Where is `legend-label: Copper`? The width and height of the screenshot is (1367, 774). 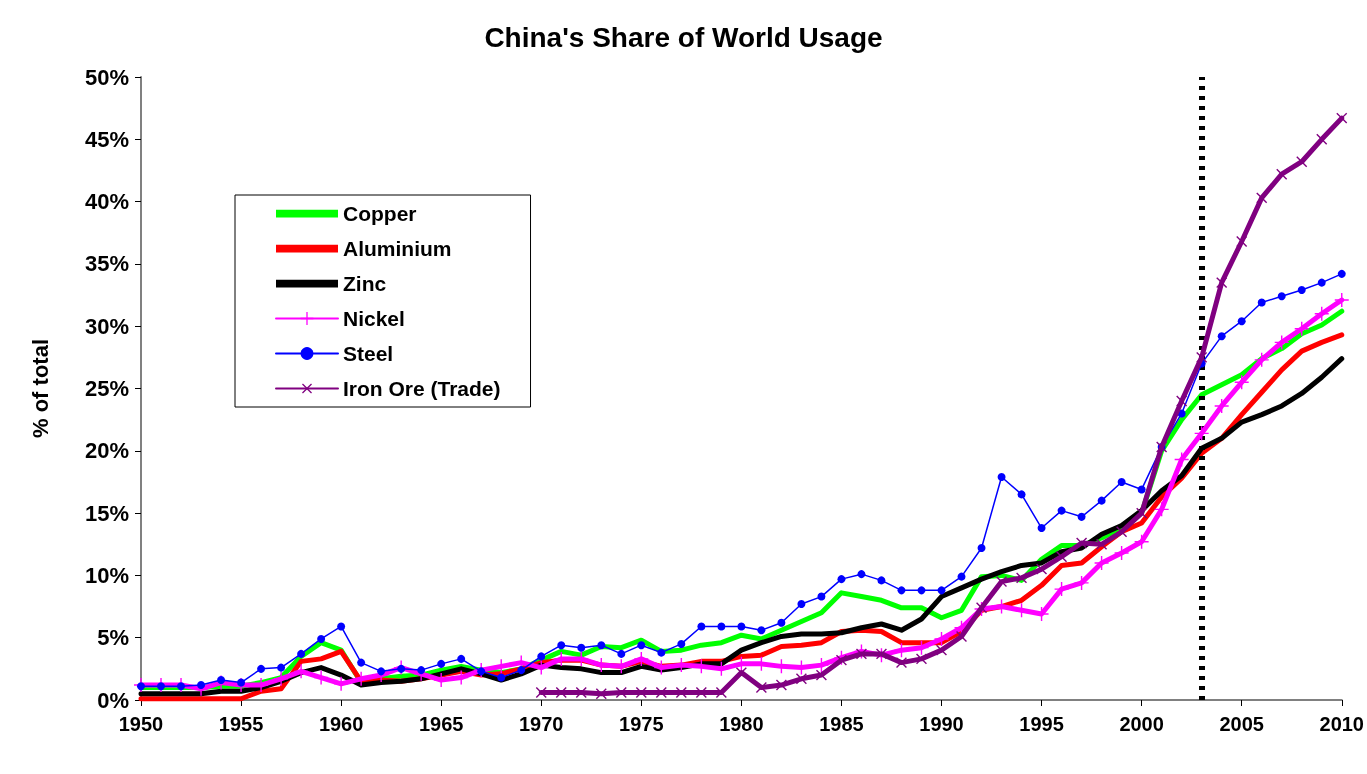
legend-label: Copper is located at coordinates (380, 213).